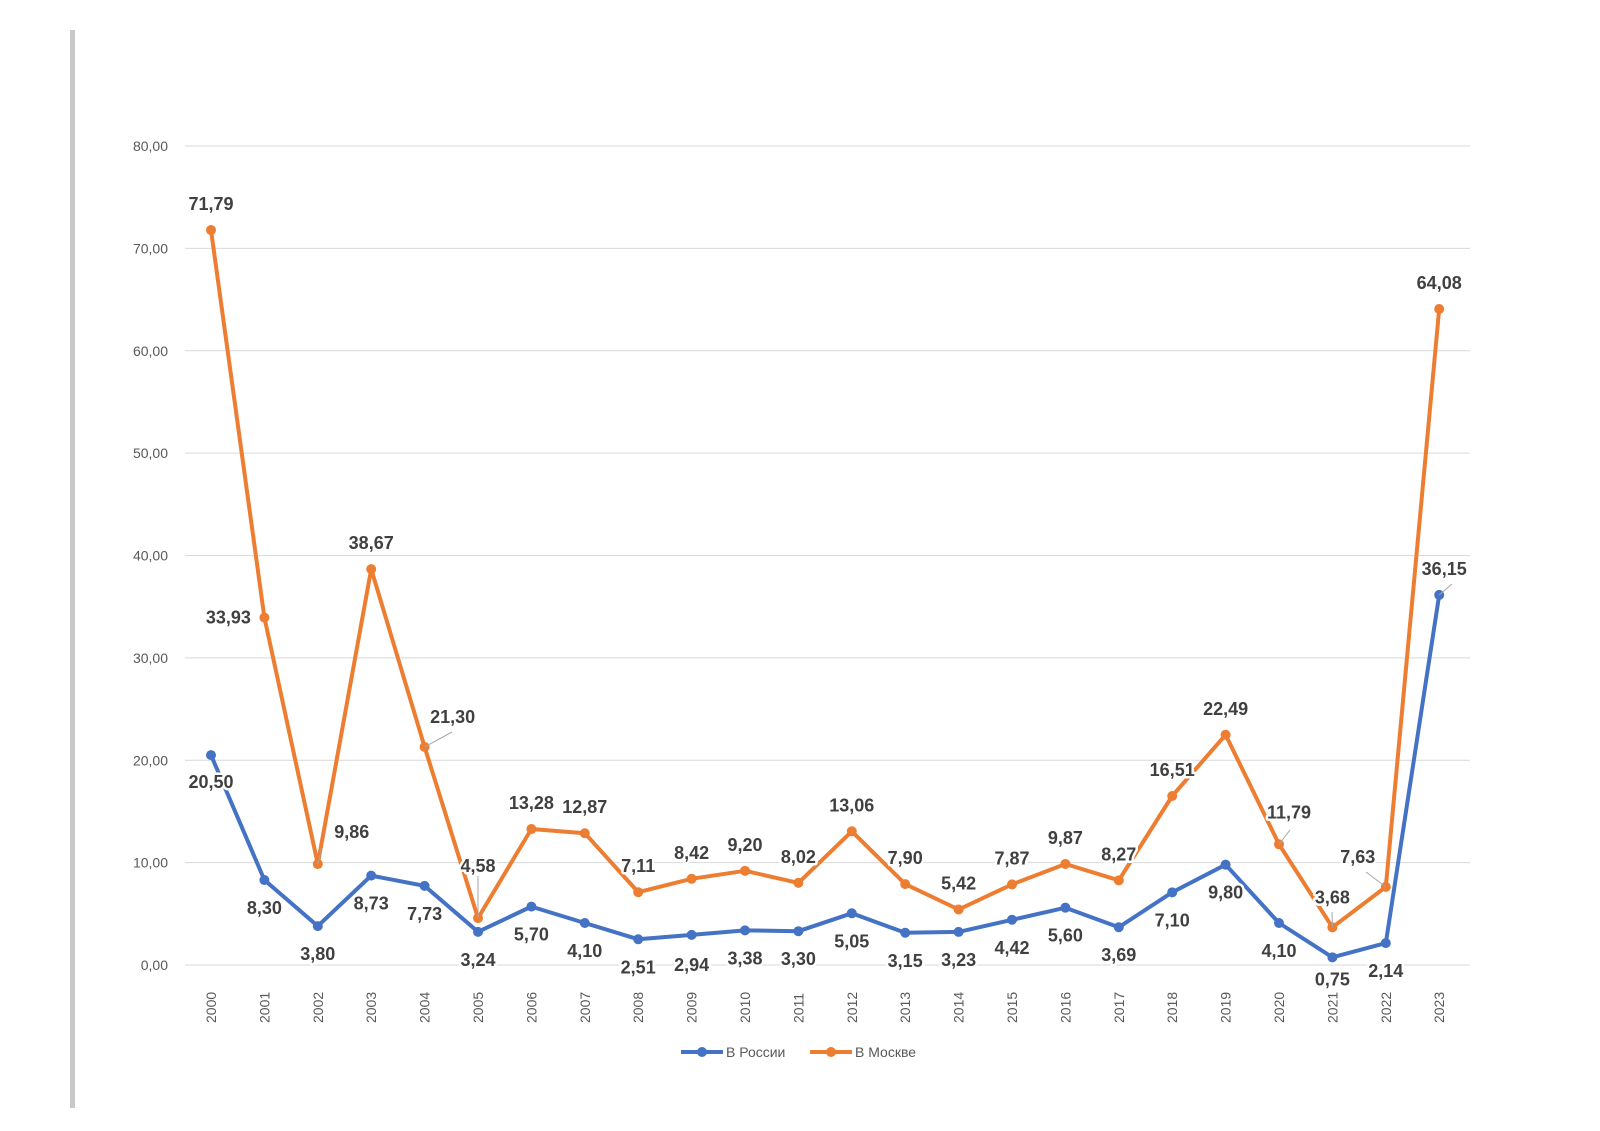 The height and width of the screenshot is (1131, 1600). I want to click on data-label: 7,63, so click(1357, 857).